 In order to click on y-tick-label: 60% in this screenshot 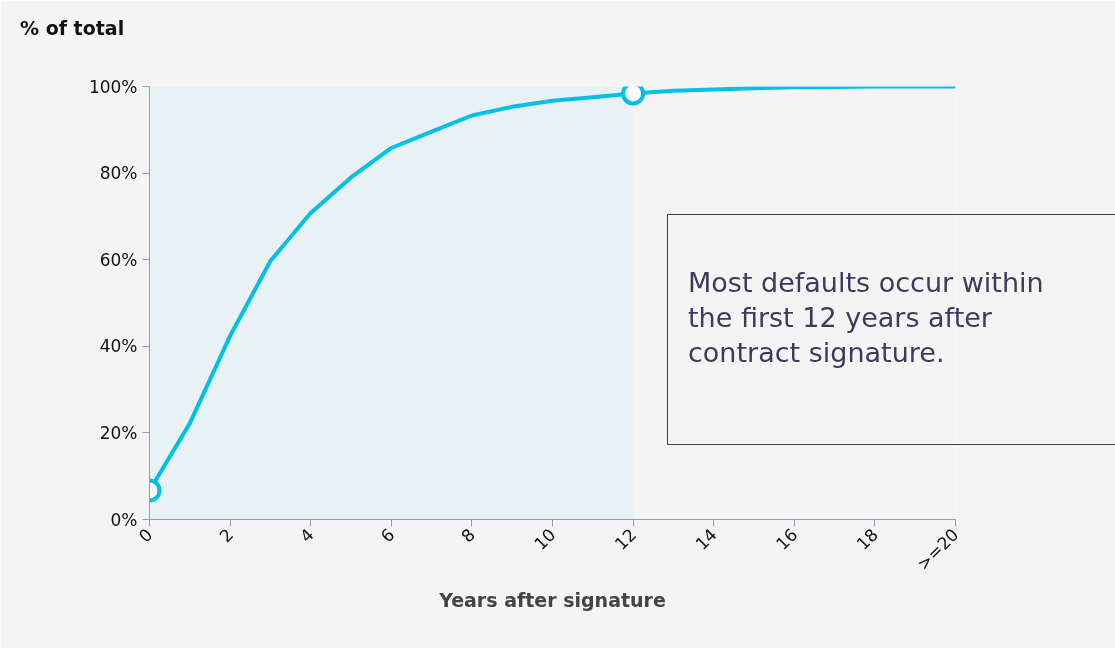, I will do `click(118, 259)`.